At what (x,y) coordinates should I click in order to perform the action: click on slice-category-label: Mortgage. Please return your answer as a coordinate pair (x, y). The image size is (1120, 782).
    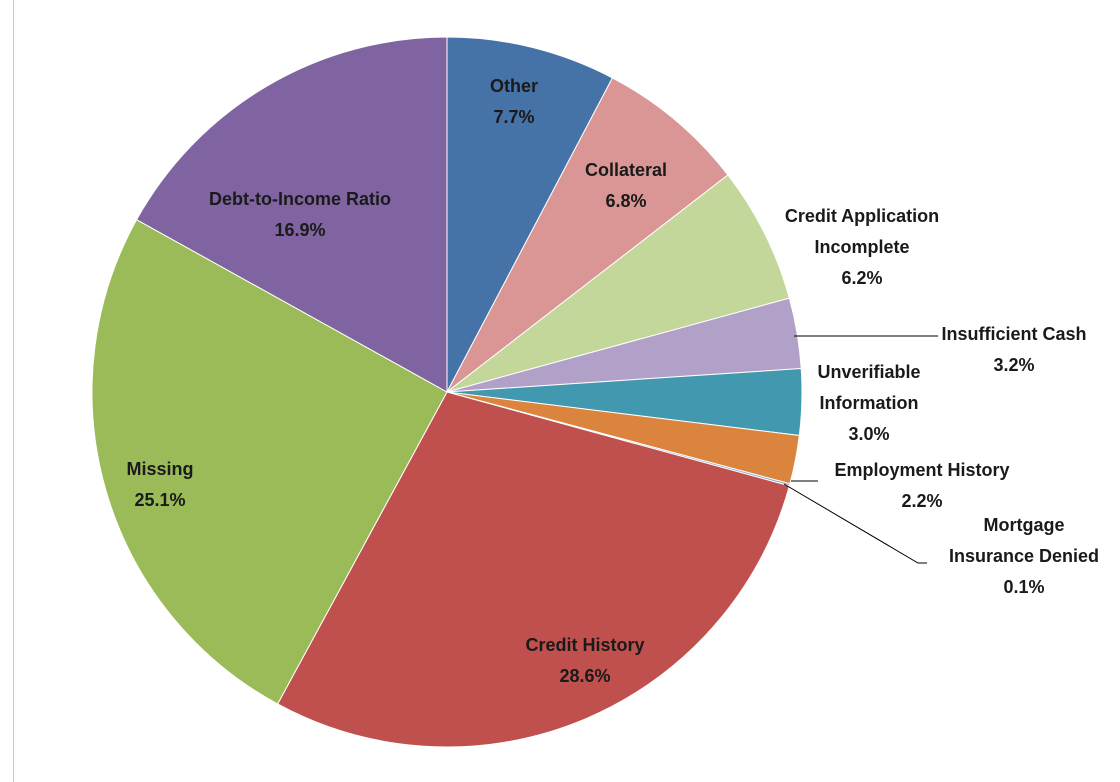
    Looking at the image, I should click on (1024, 525).